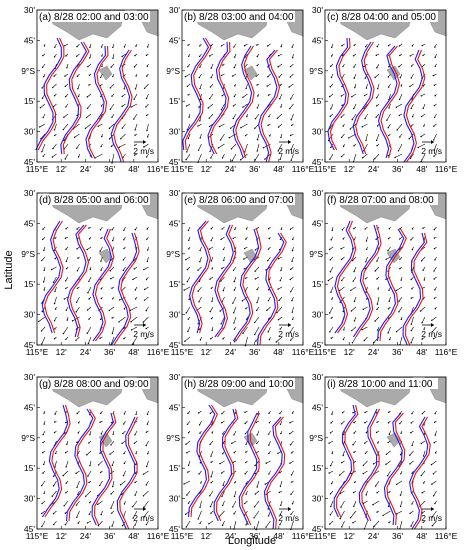 This screenshot has width=464, height=550. Describe the element at coordinates (29, 101) in the screenshot. I see `y-tick-label: 15'` at that location.